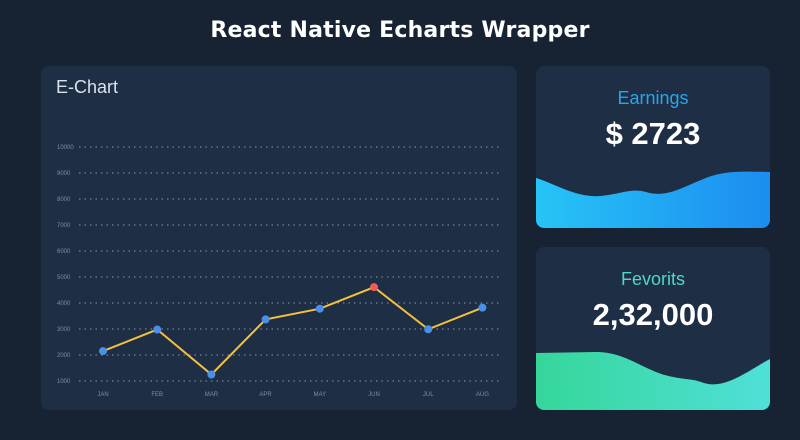  I want to click on series-line, so click(292, 330).